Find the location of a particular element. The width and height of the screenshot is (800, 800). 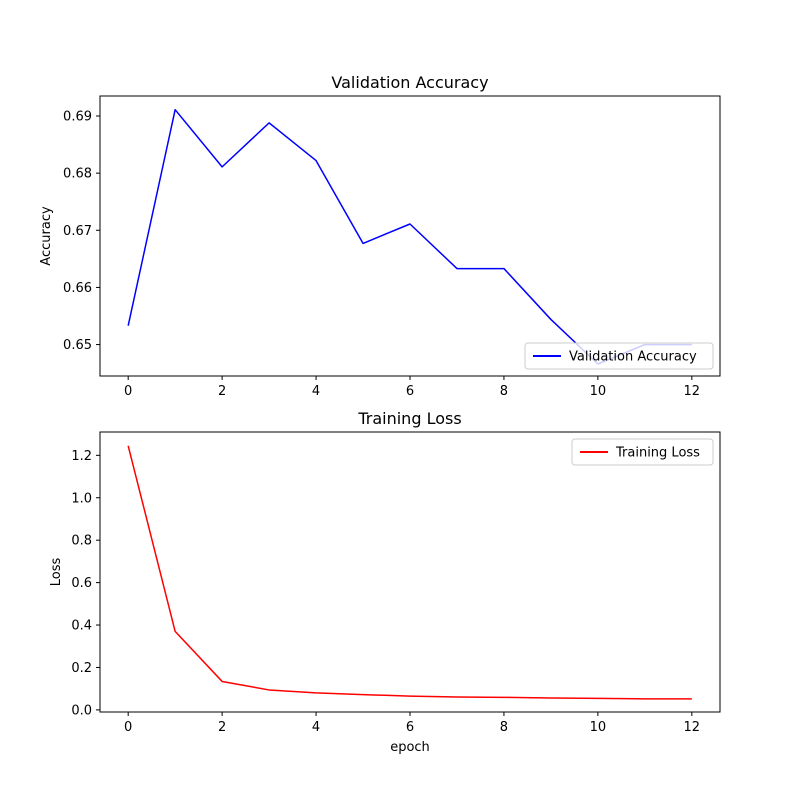

y-tick-label: 0.69 is located at coordinates (77, 117).